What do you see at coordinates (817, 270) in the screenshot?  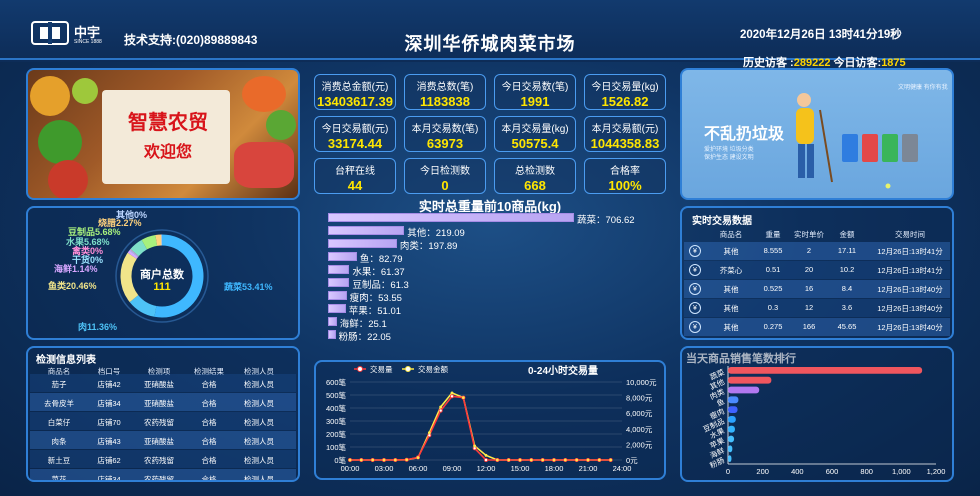 I see `realtime-row` at bounding box center [817, 270].